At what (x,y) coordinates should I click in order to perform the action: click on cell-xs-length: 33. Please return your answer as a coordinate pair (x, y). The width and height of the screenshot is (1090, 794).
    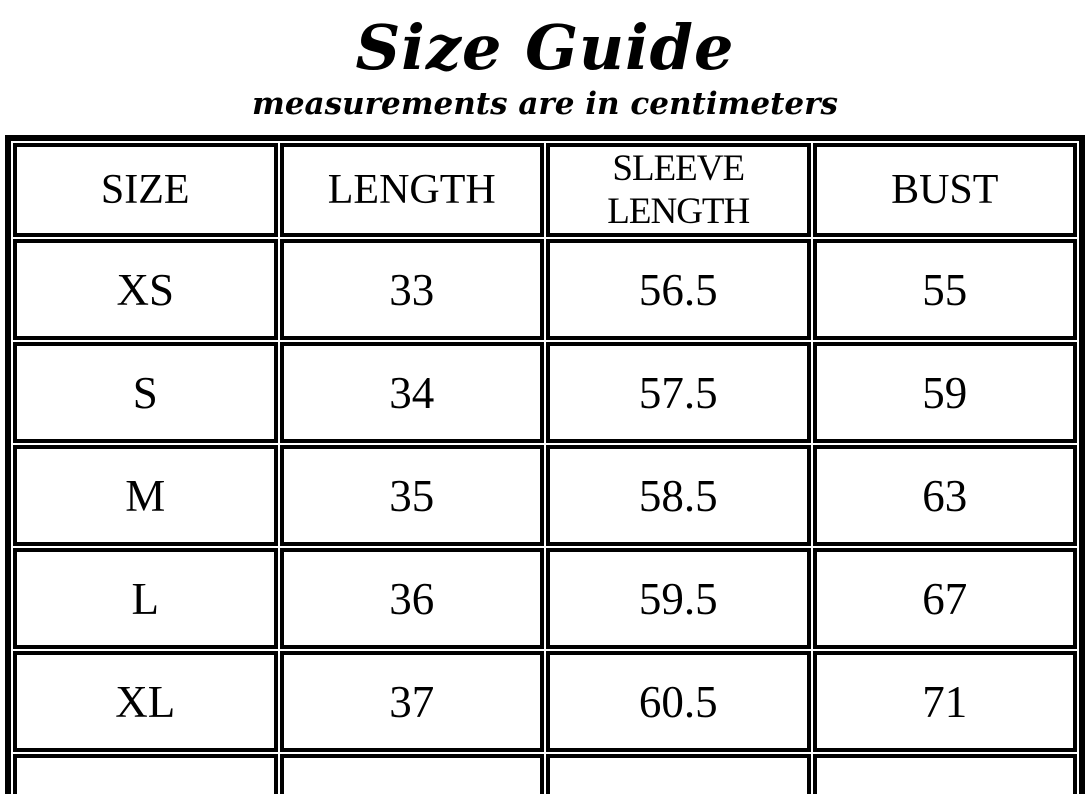
    Looking at the image, I should click on (411, 290).